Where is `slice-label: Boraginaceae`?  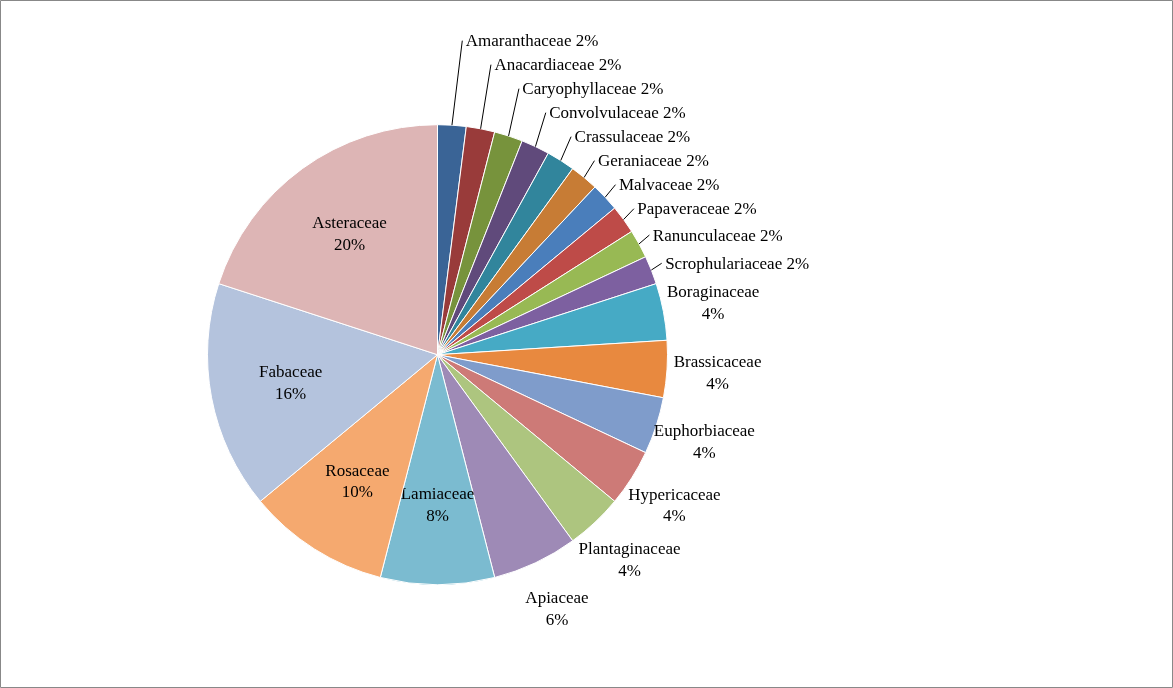 slice-label: Boraginaceae is located at coordinates (713, 291).